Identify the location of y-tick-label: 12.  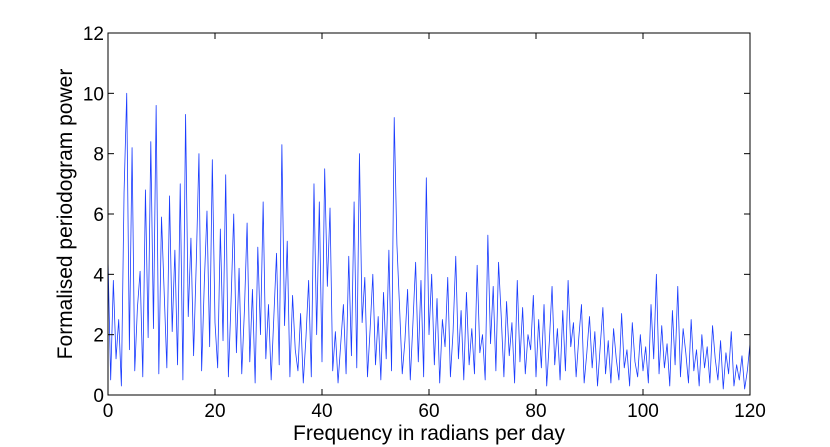
(93, 34).